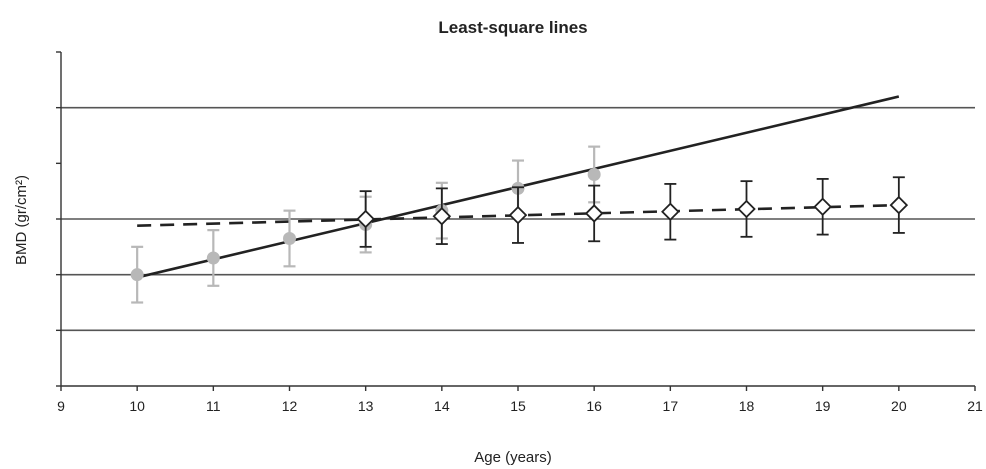  Describe the element at coordinates (512, 27) in the screenshot. I see `chart-title: Least-square lines` at that location.